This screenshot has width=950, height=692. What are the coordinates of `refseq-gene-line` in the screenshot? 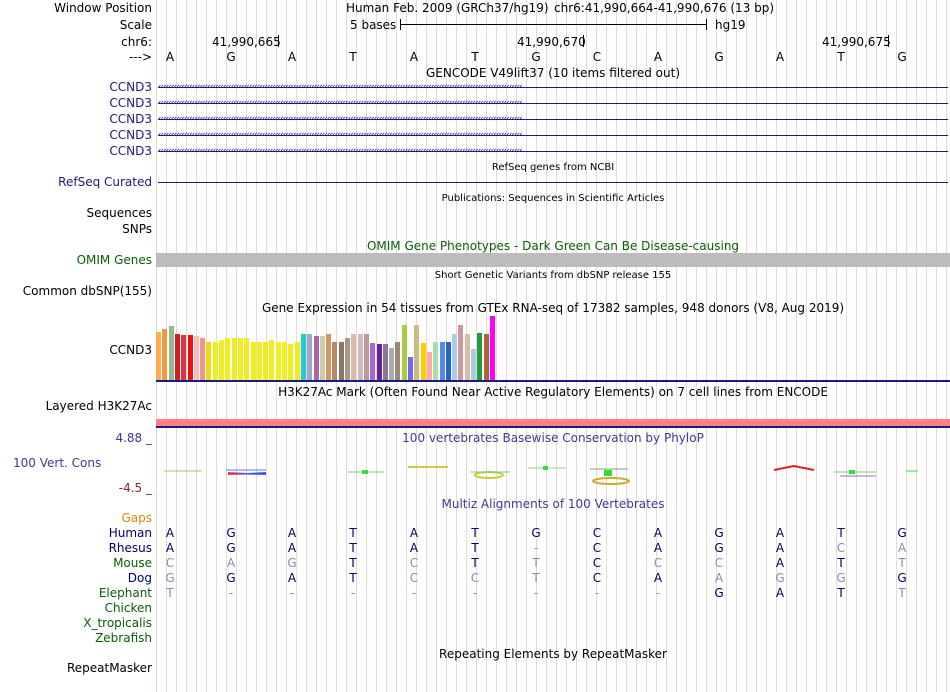 It's located at (553, 182).